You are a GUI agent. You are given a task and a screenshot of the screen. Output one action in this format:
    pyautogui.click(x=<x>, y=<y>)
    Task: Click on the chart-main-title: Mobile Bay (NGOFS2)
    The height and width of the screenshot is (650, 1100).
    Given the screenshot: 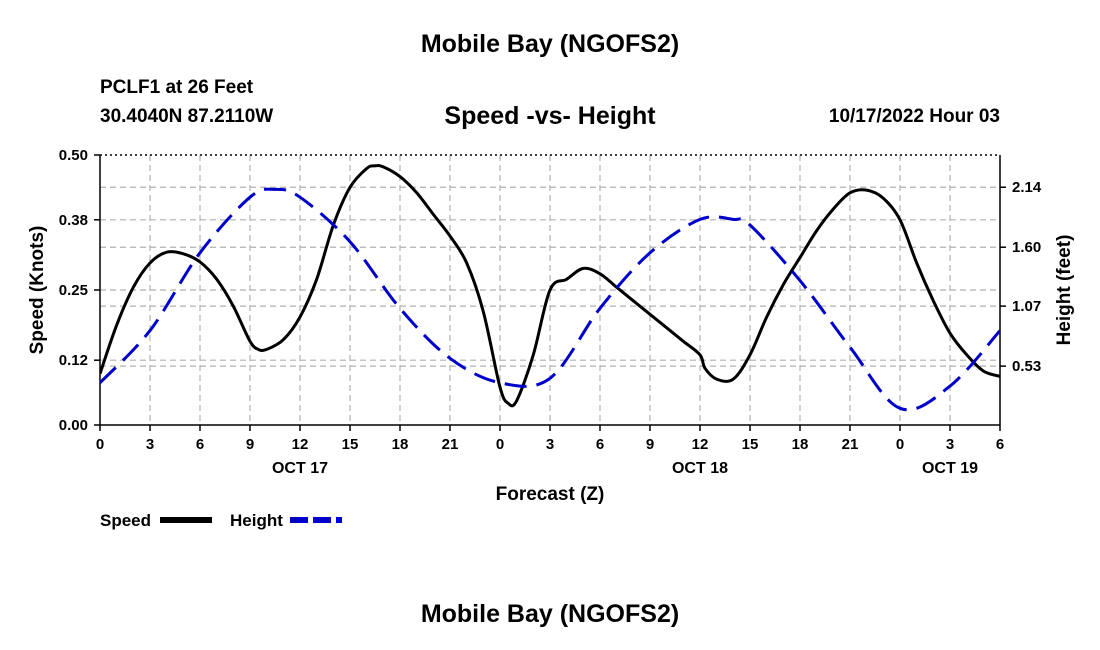 What is the action you would take?
    pyautogui.click(x=550, y=44)
    